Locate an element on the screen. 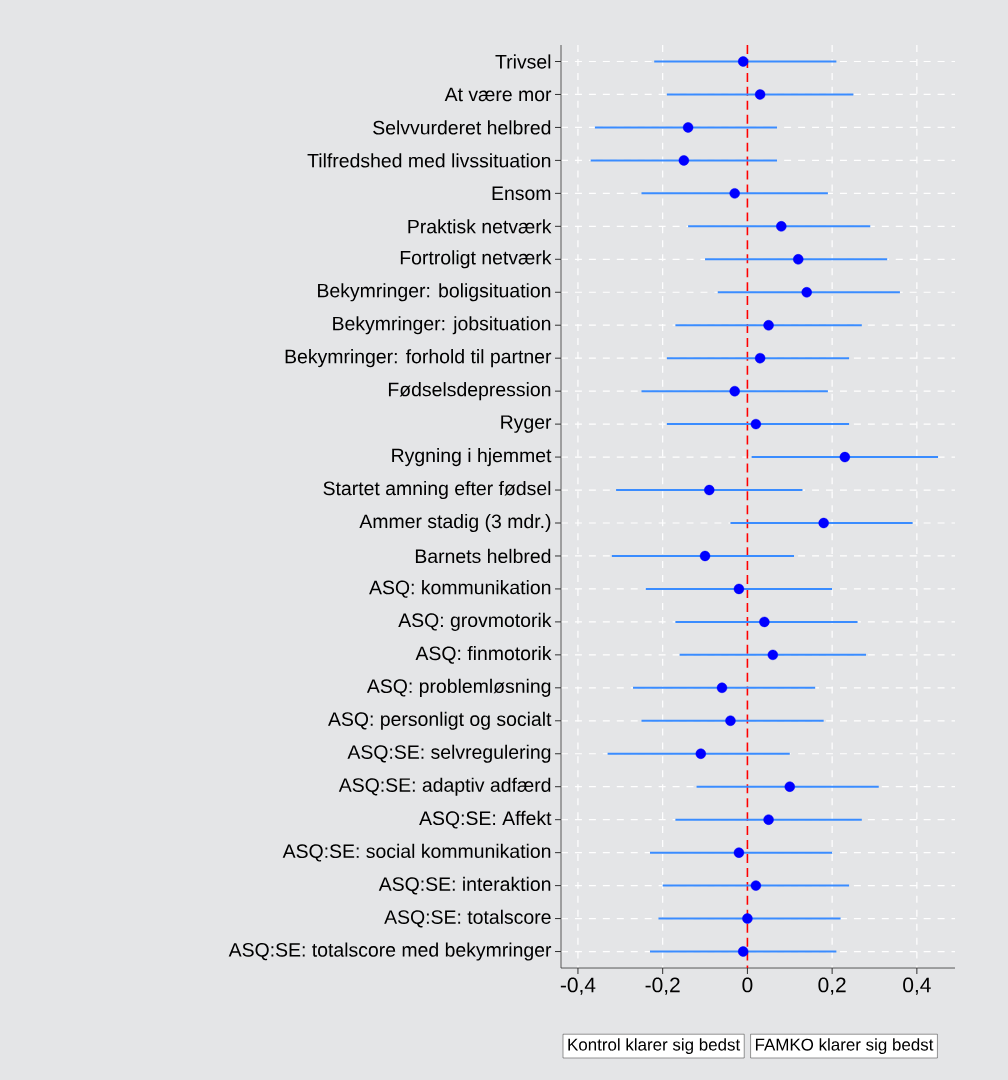  x-tick-label: 0 is located at coordinates (747, 985).